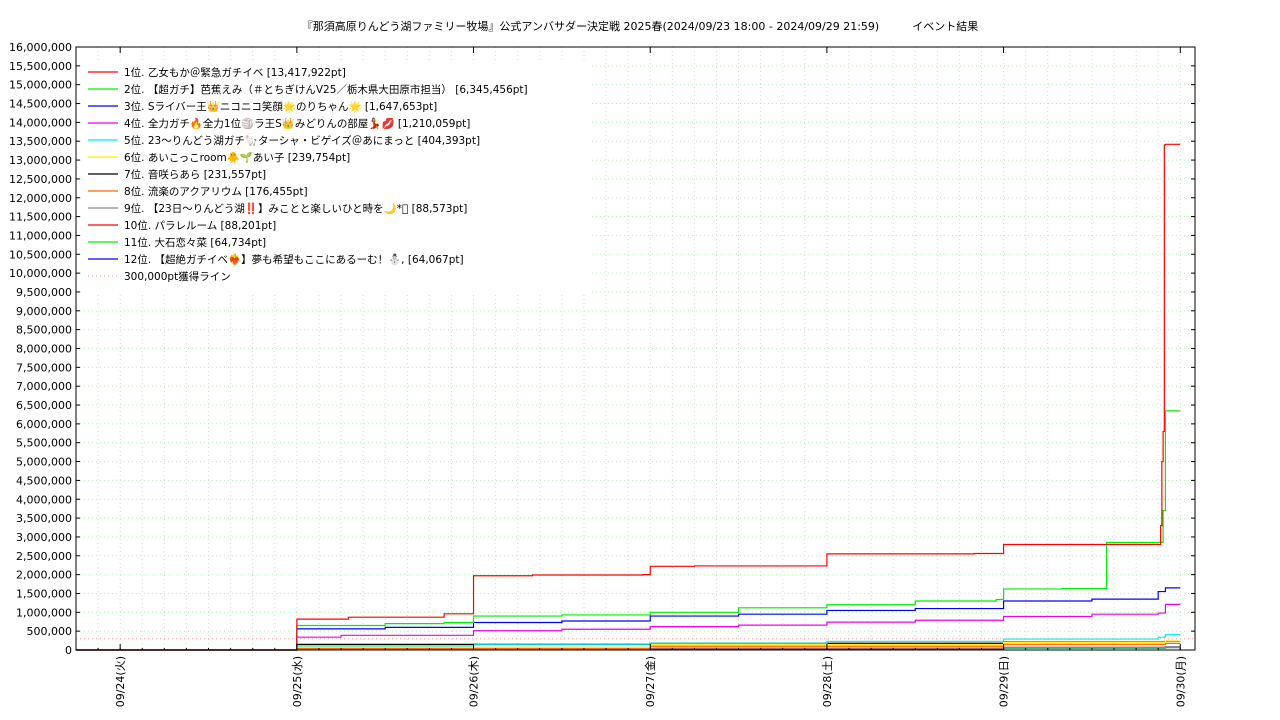  I want to click on y-tick-label: 5,500,000, so click(44, 443).